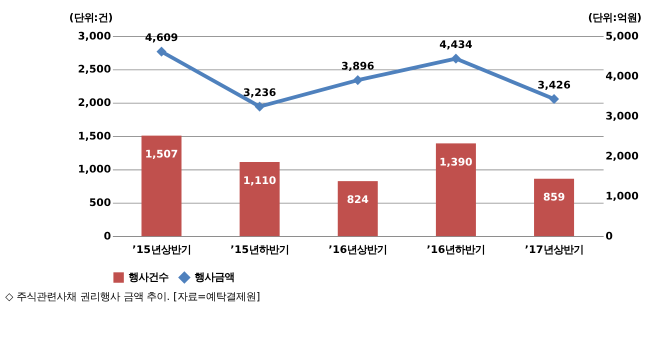 This screenshot has width=646, height=351. I want to click on y-tick-label: 3,000, so click(94, 36).